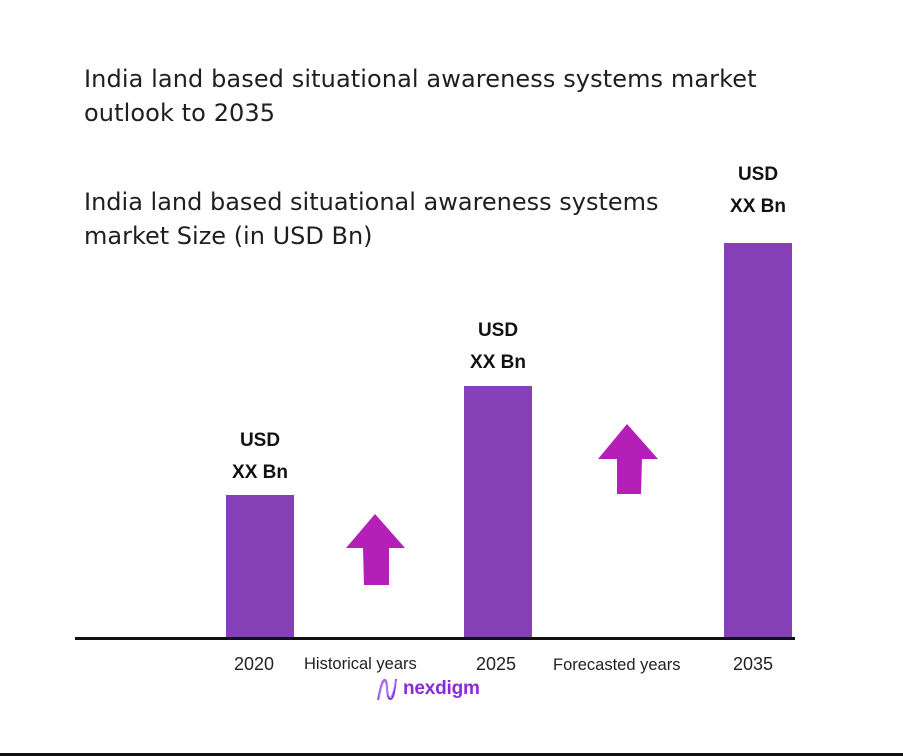  Describe the element at coordinates (451, 754) in the screenshot. I see `bottom-border` at that location.